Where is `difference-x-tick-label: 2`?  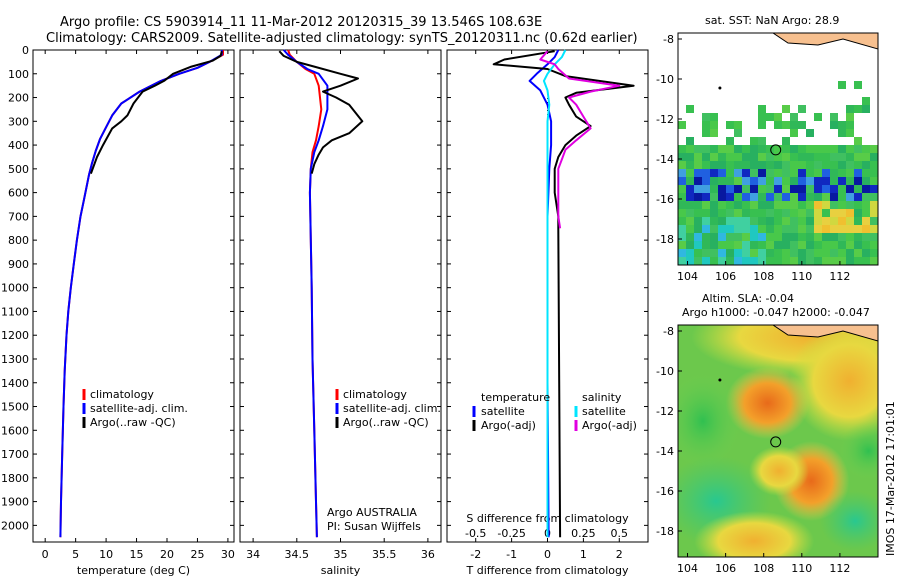
difference-x-tick-label: 2 is located at coordinates (619, 554).